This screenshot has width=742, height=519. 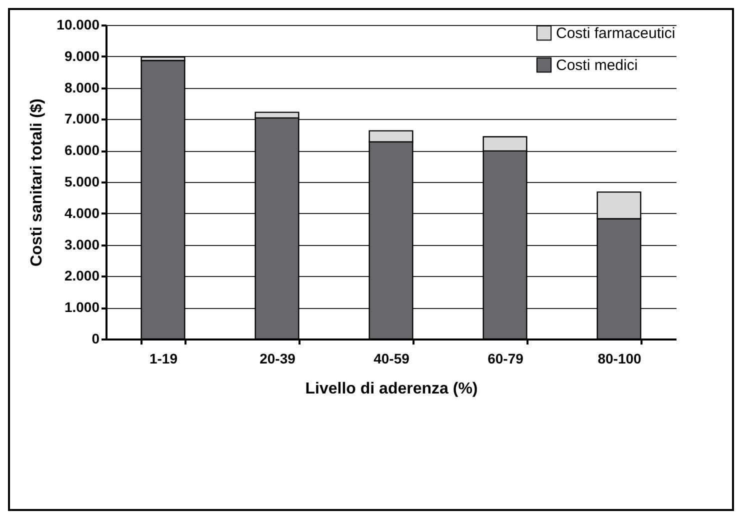 I want to click on y-tick-label: 3.000, so click(x=82, y=244).